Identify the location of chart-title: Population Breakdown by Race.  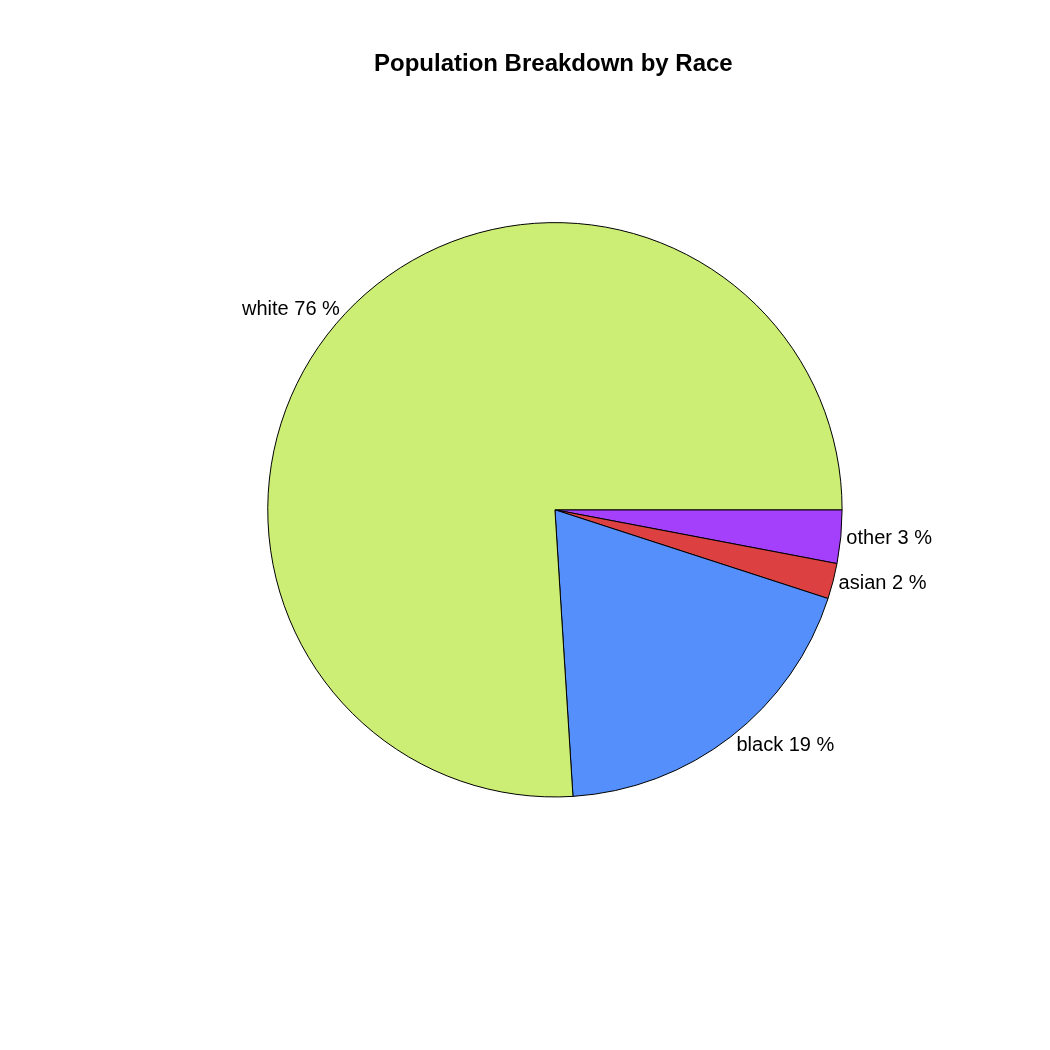
(553, 63).